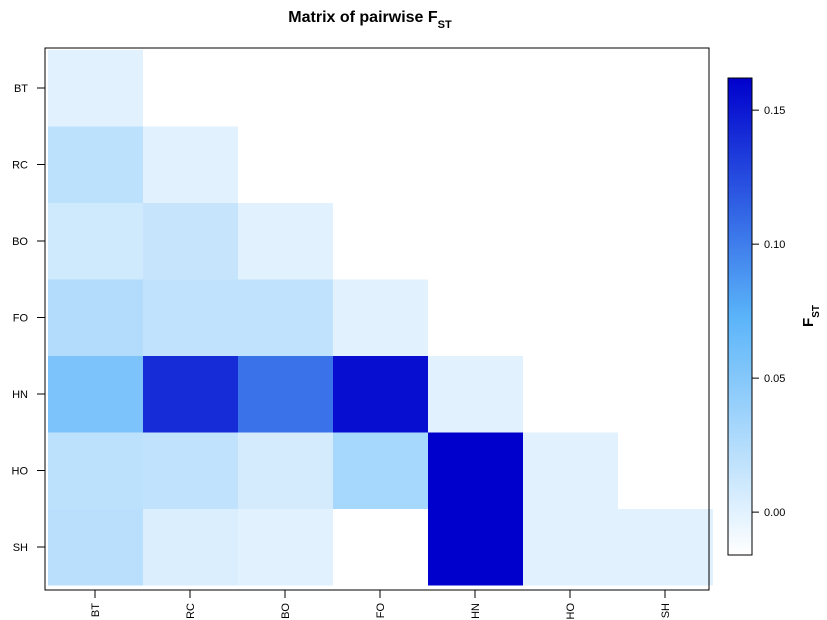  What do you see at coordinates (95, 241) in the screenshot?
I see `heatmap-cell-bo-bt` at bounding box center [95, 241].